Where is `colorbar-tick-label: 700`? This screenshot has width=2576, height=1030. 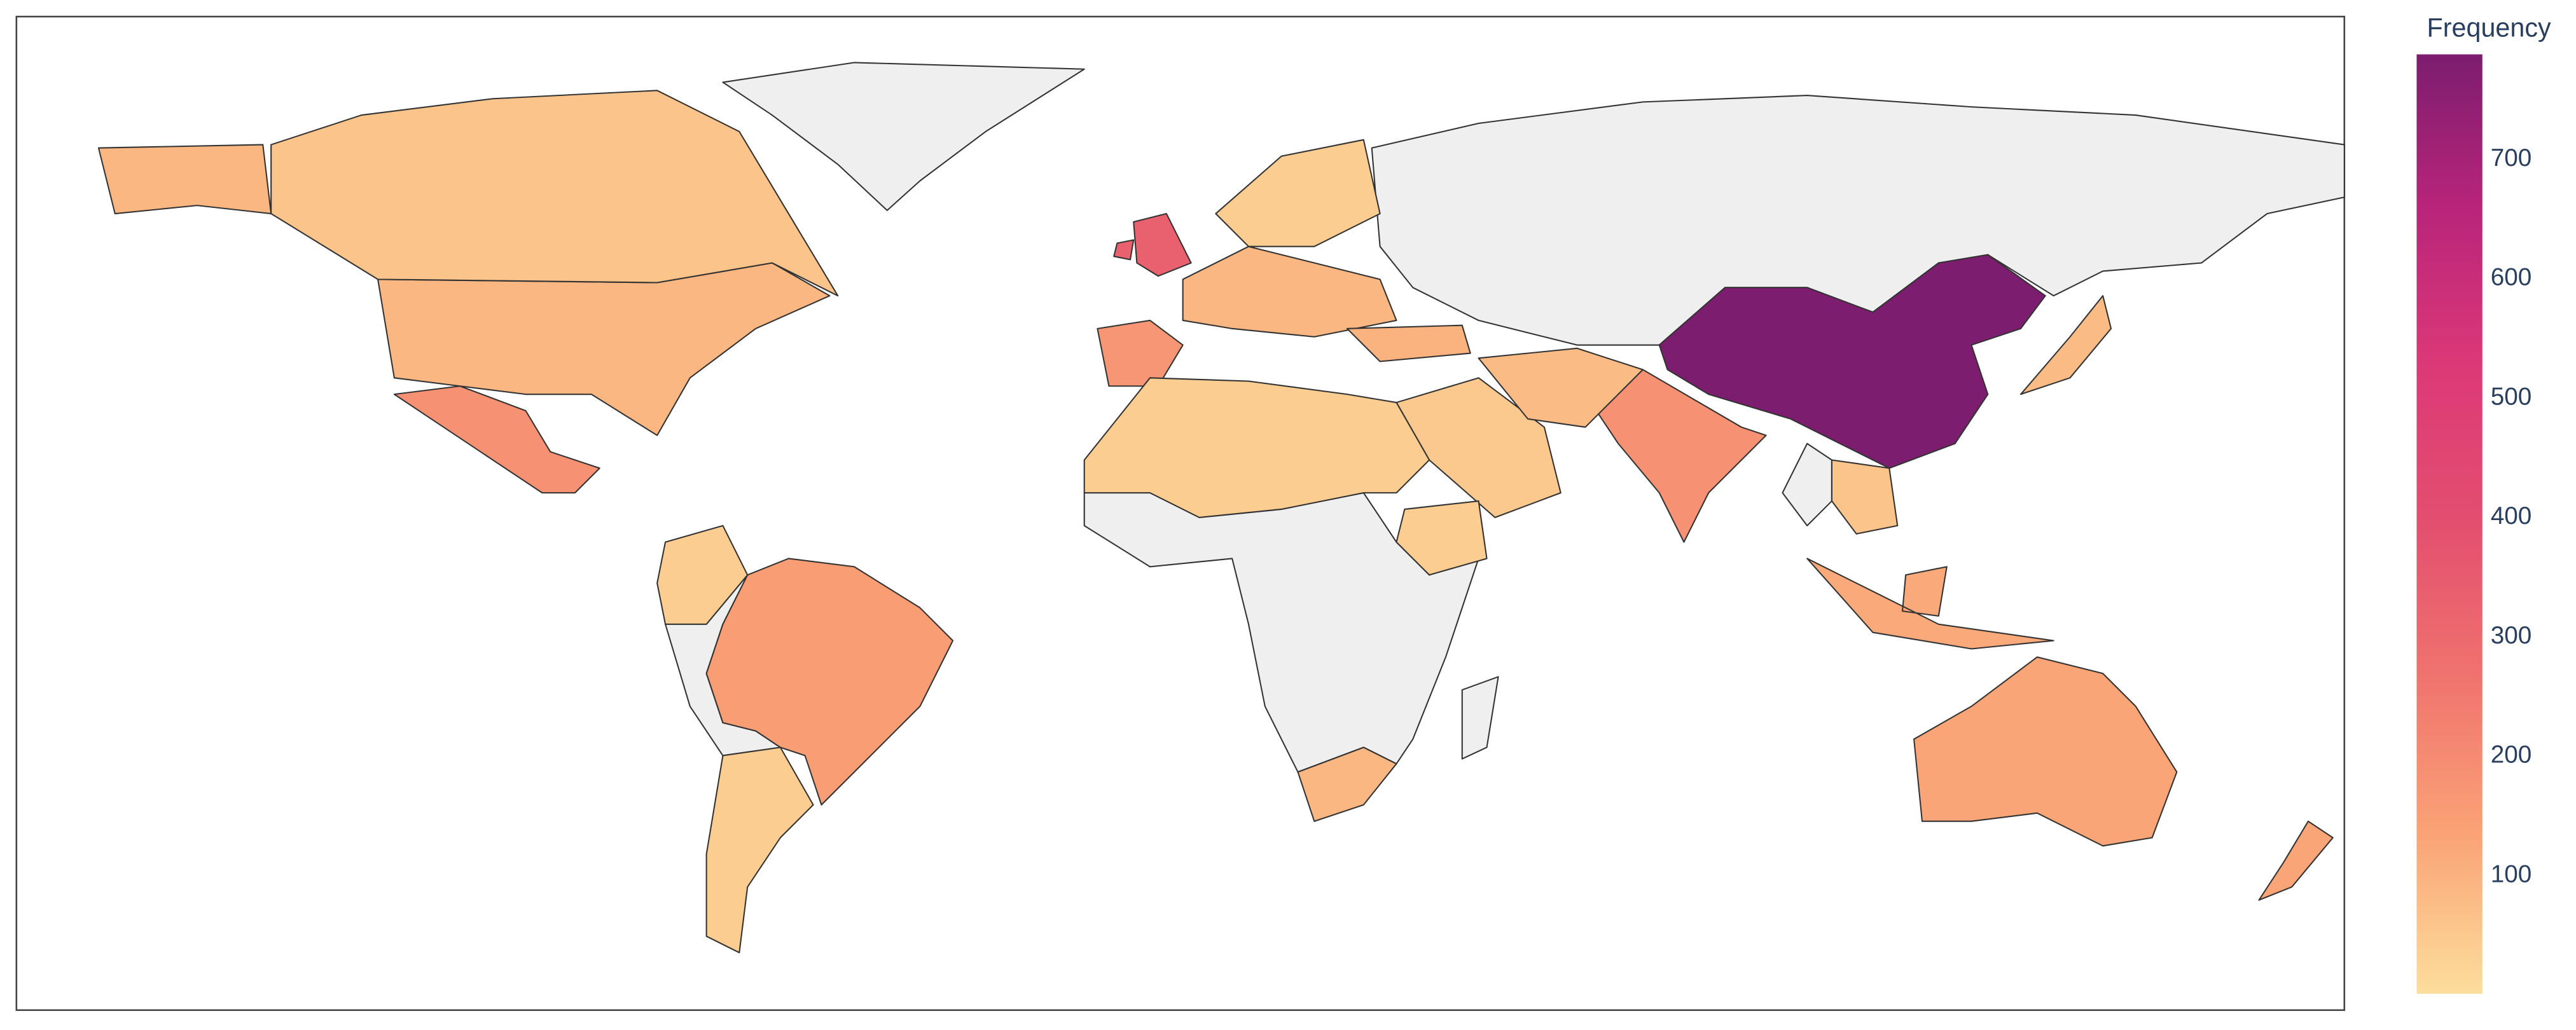 colorbar-tick-label: 700 is located at coordinates (2511, 158).